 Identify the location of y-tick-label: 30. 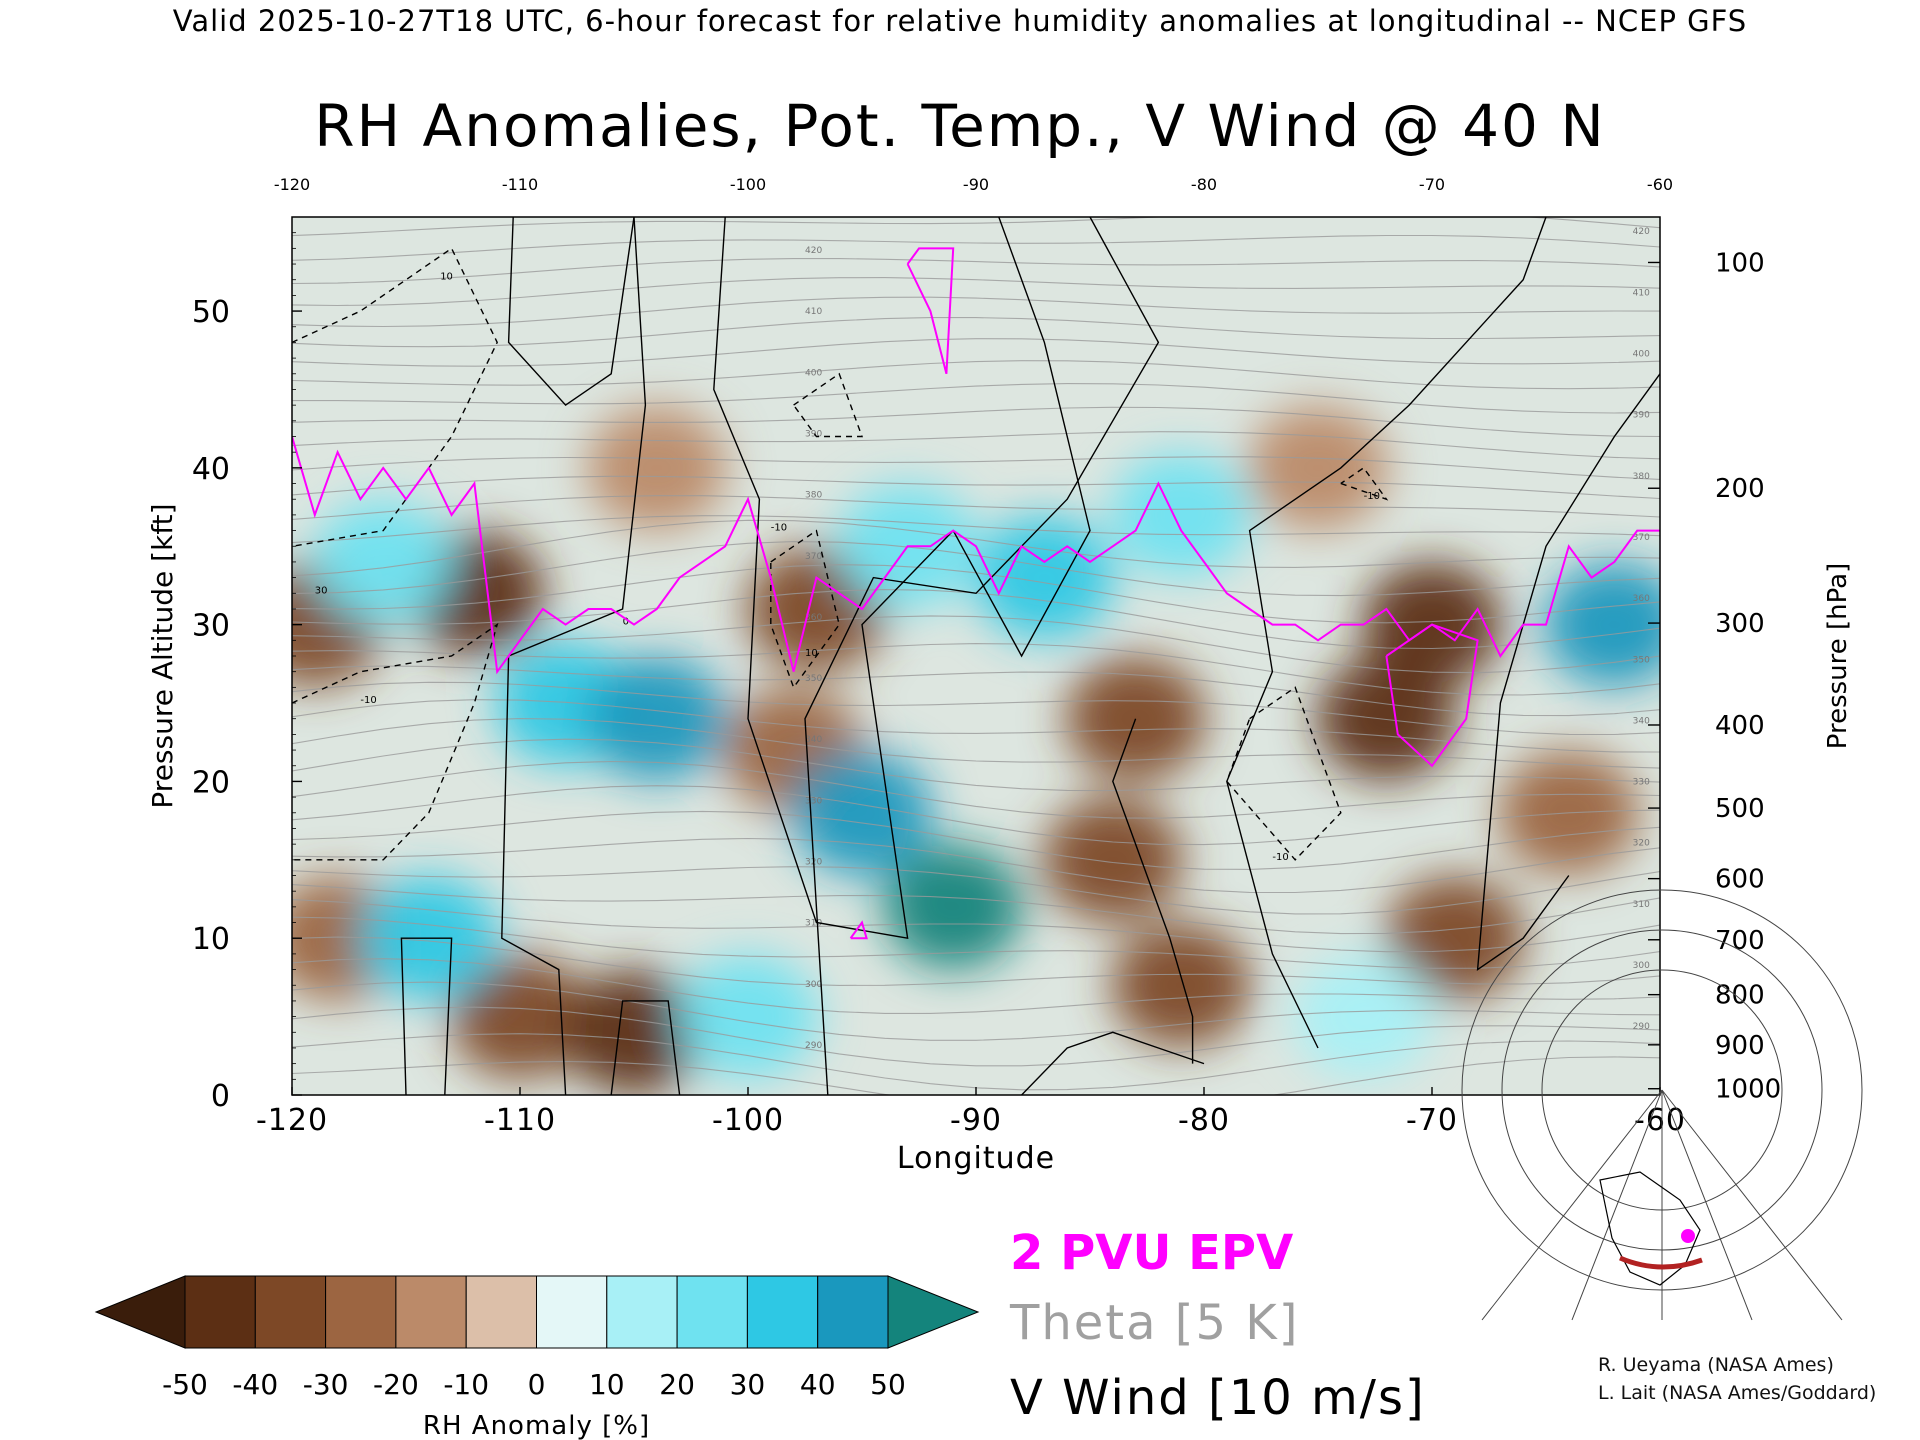
(211, 626).